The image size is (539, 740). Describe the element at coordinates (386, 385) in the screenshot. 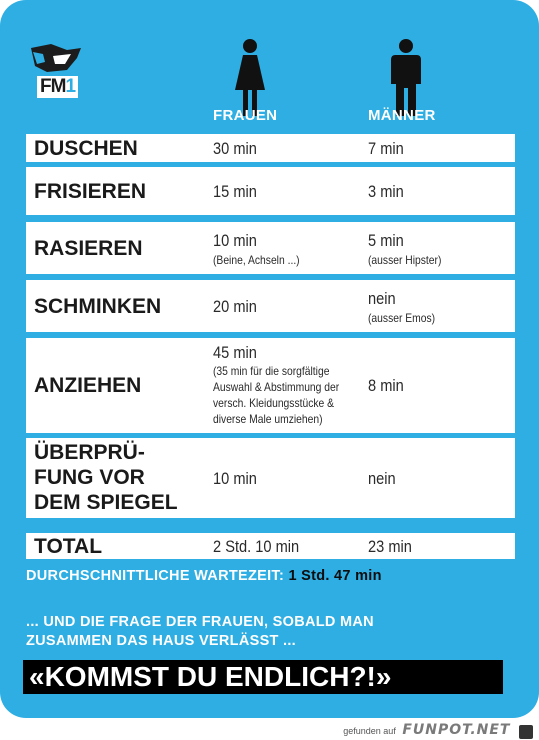

I see `men-value: 8 min` at that location.